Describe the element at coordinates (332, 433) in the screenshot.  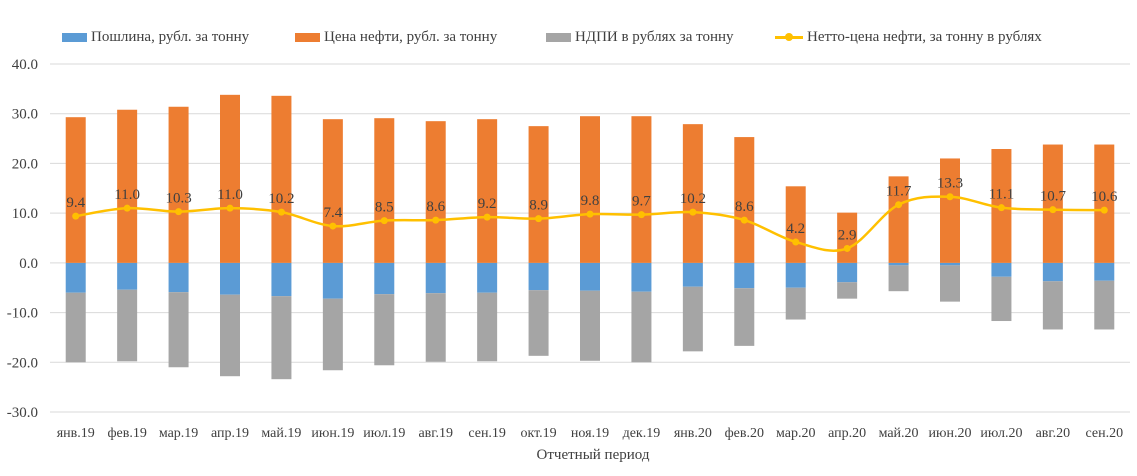
I see `x-tick-label: июн.19` at that location.